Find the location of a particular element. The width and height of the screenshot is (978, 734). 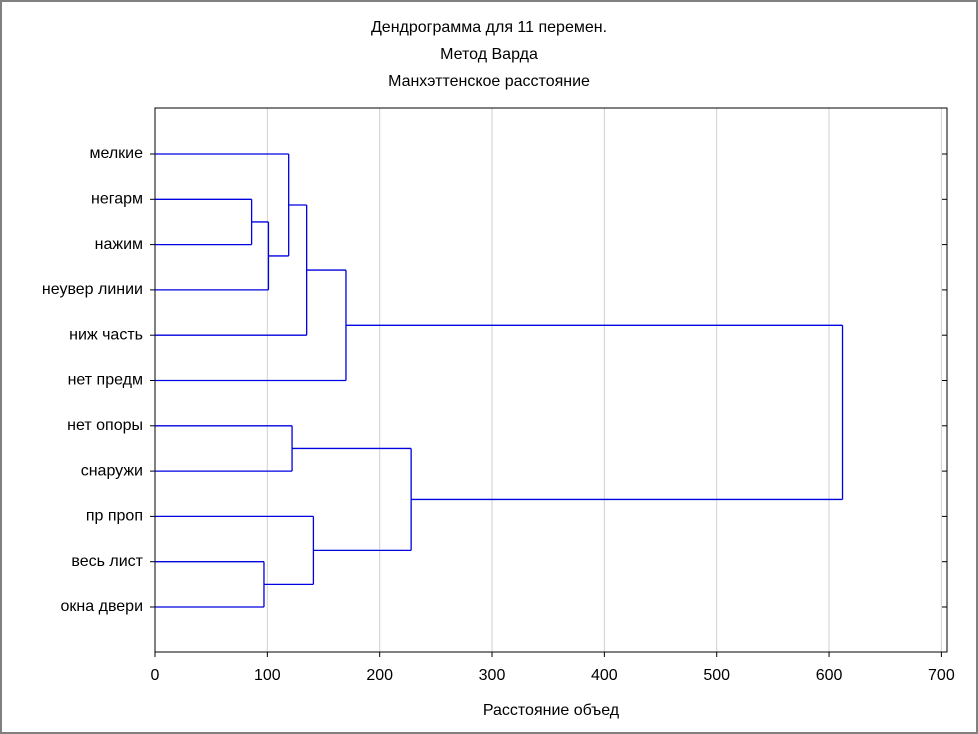

leaf-label: снаружи is located at coordinates (112, 470).